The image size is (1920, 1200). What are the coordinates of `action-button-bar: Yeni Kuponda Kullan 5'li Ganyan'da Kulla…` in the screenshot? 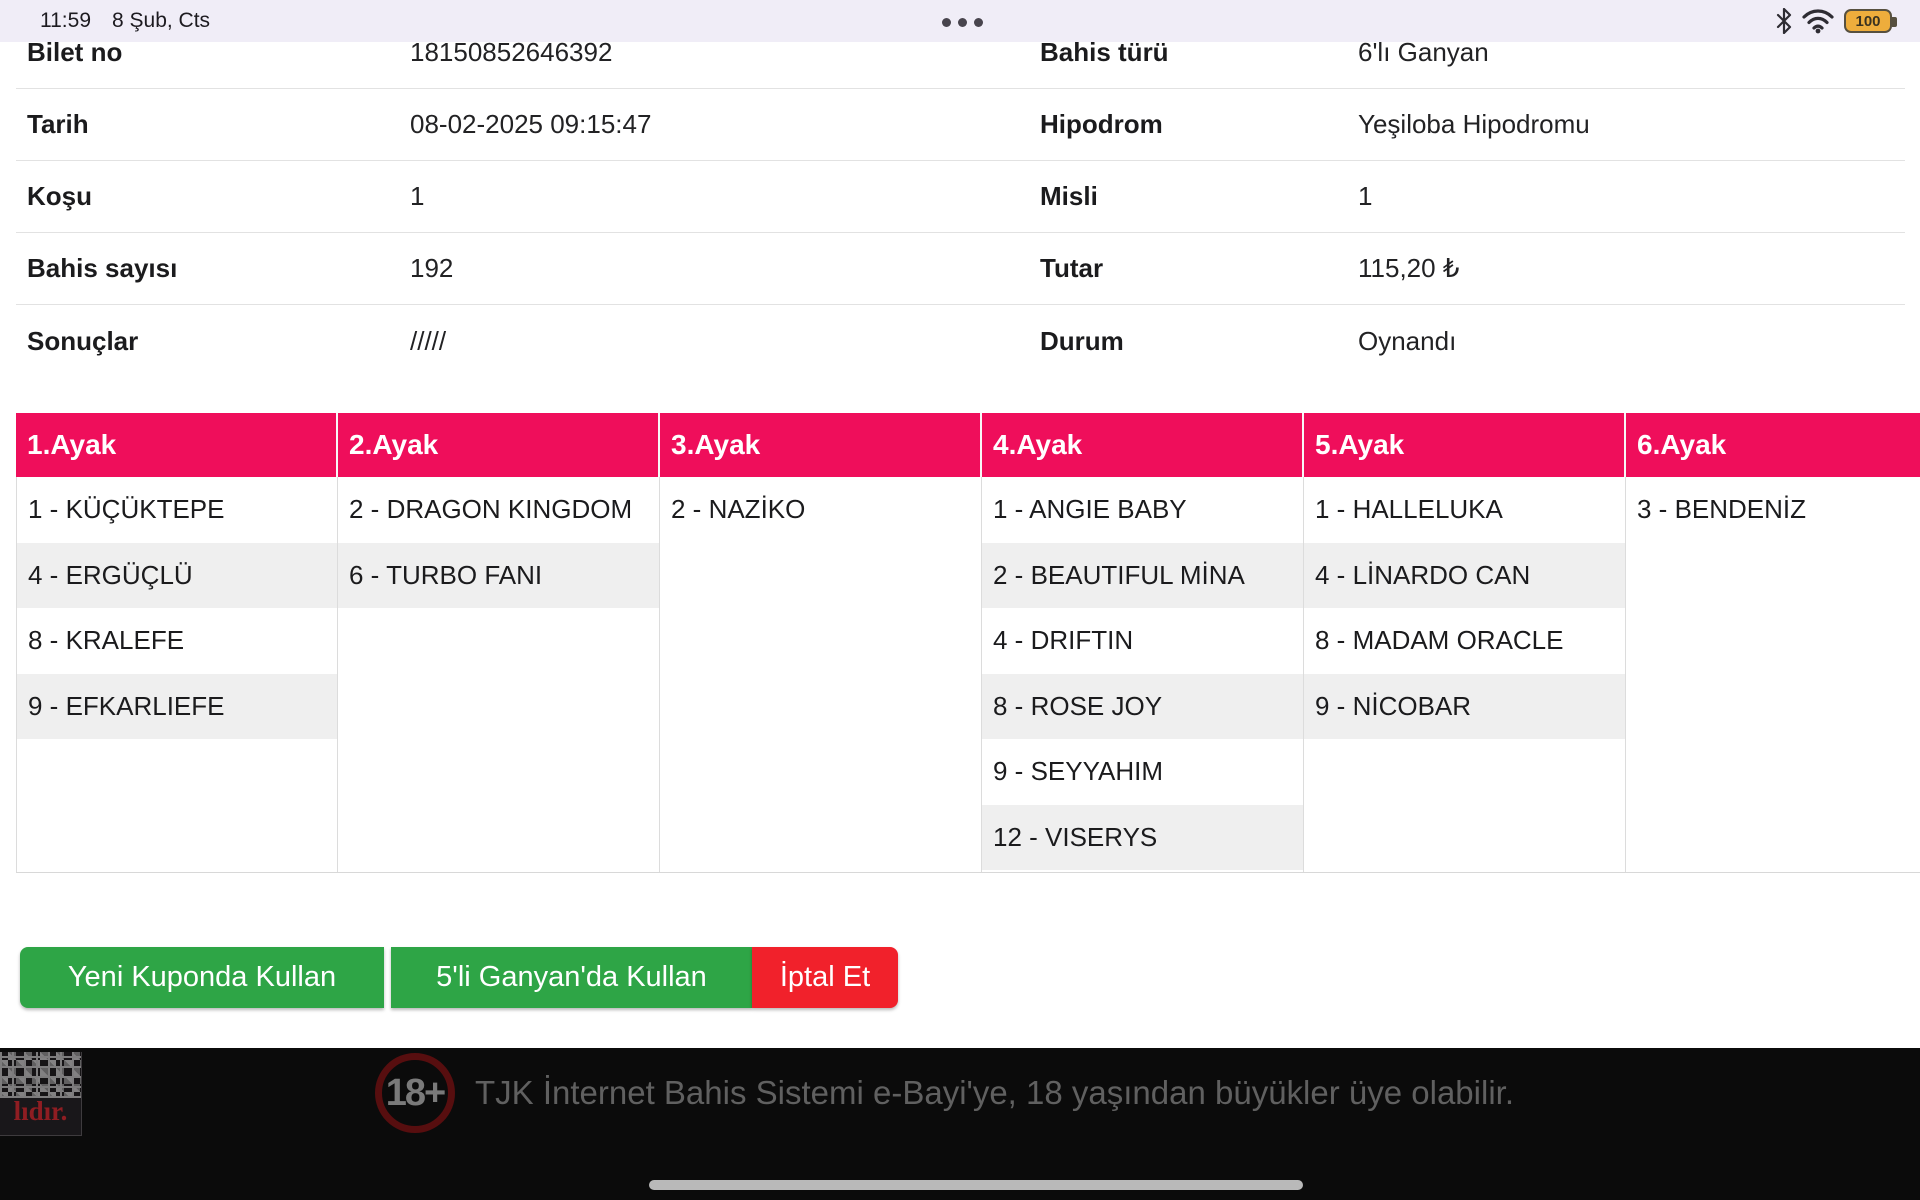 It's located at (459, 977).